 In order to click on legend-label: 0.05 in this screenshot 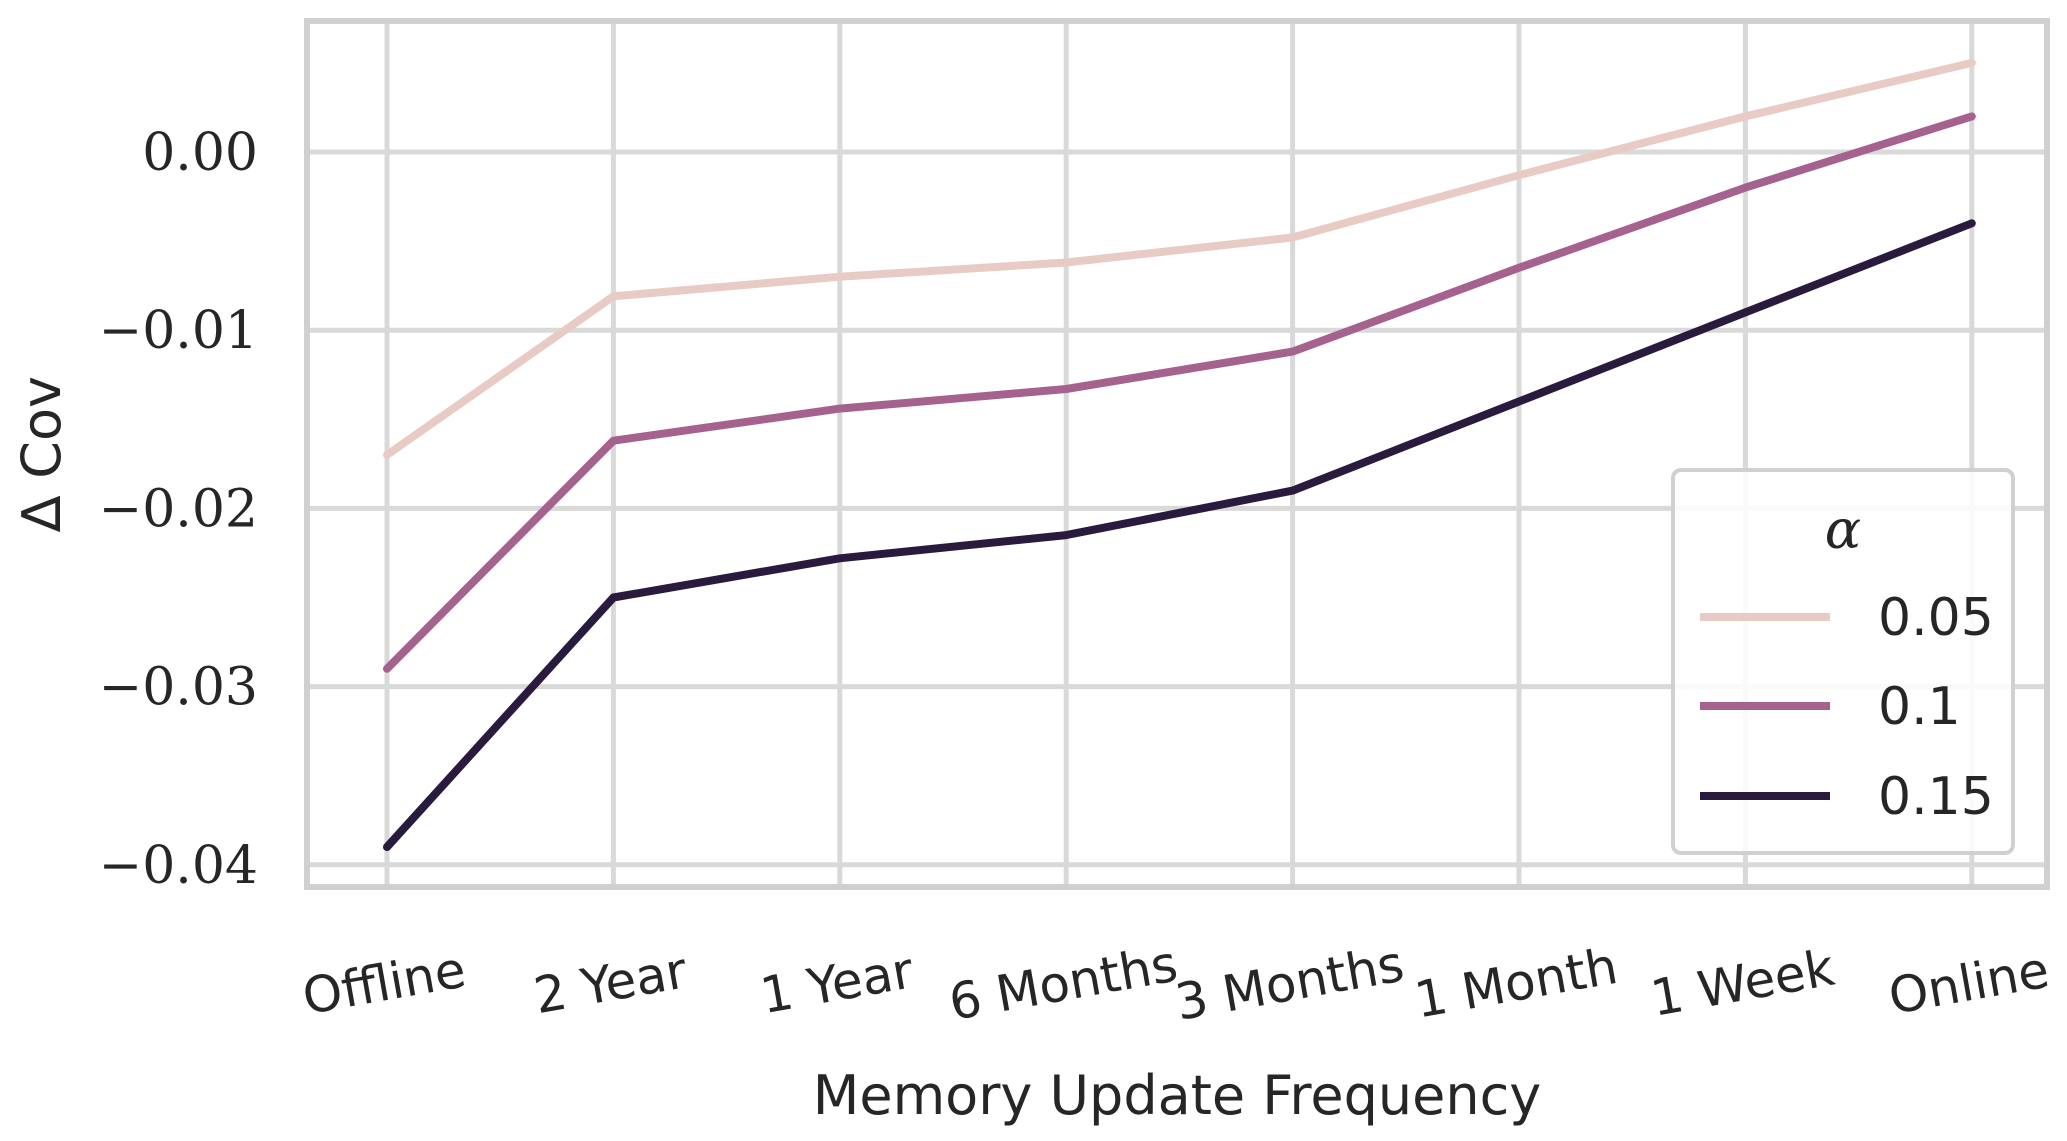, I will do `click(1936, 618)`.